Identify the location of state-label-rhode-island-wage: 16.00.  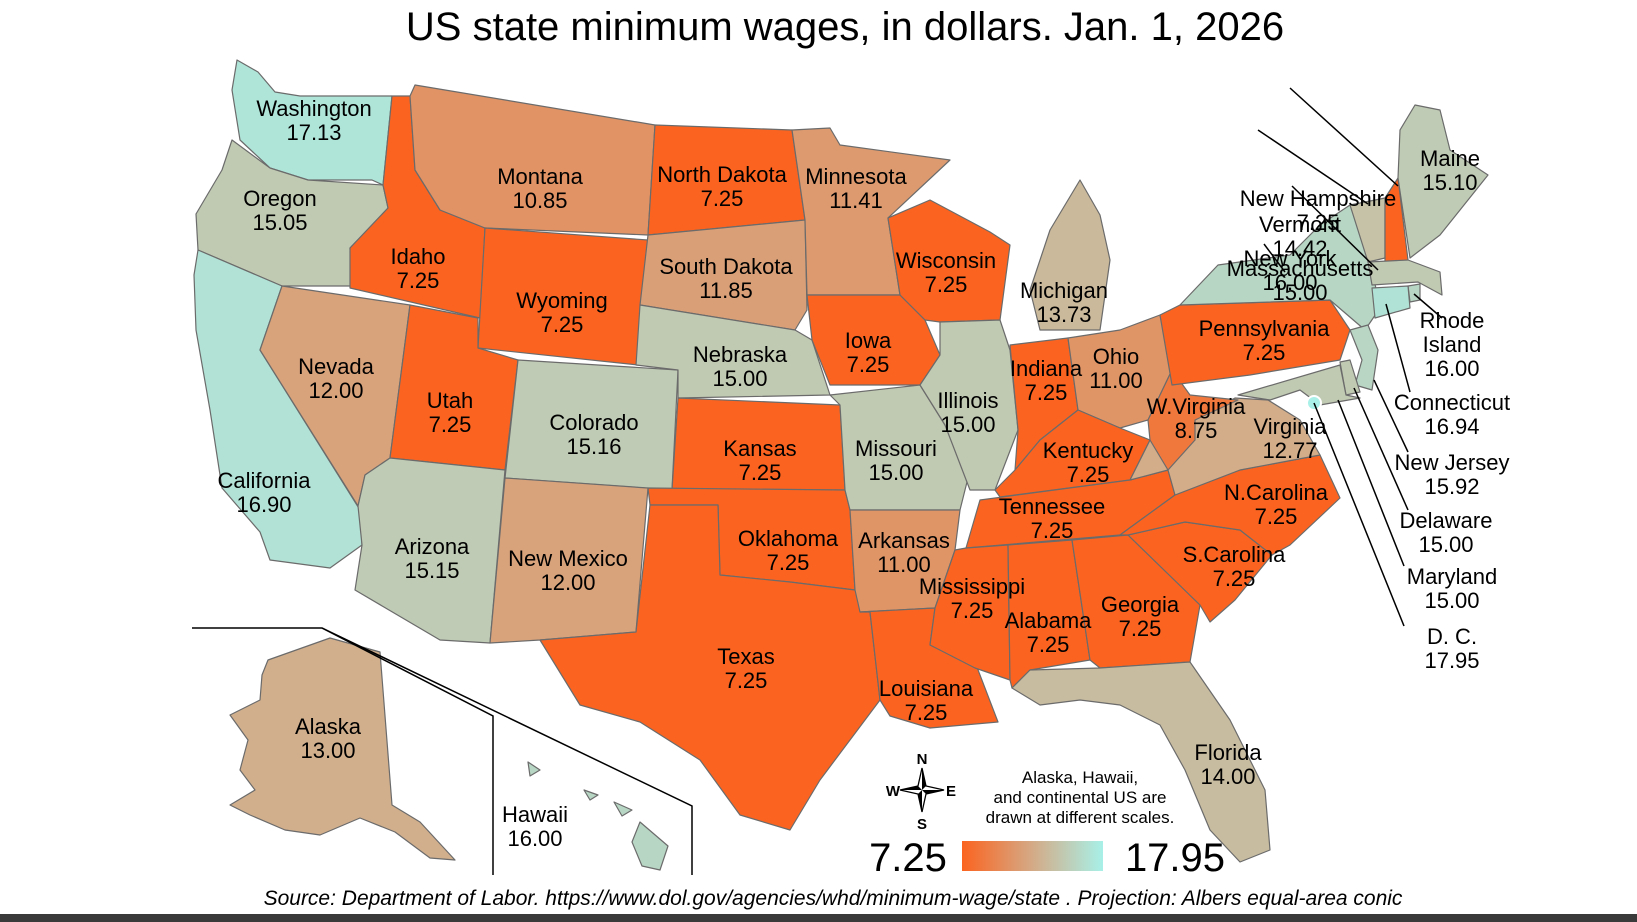
(1451, 368).